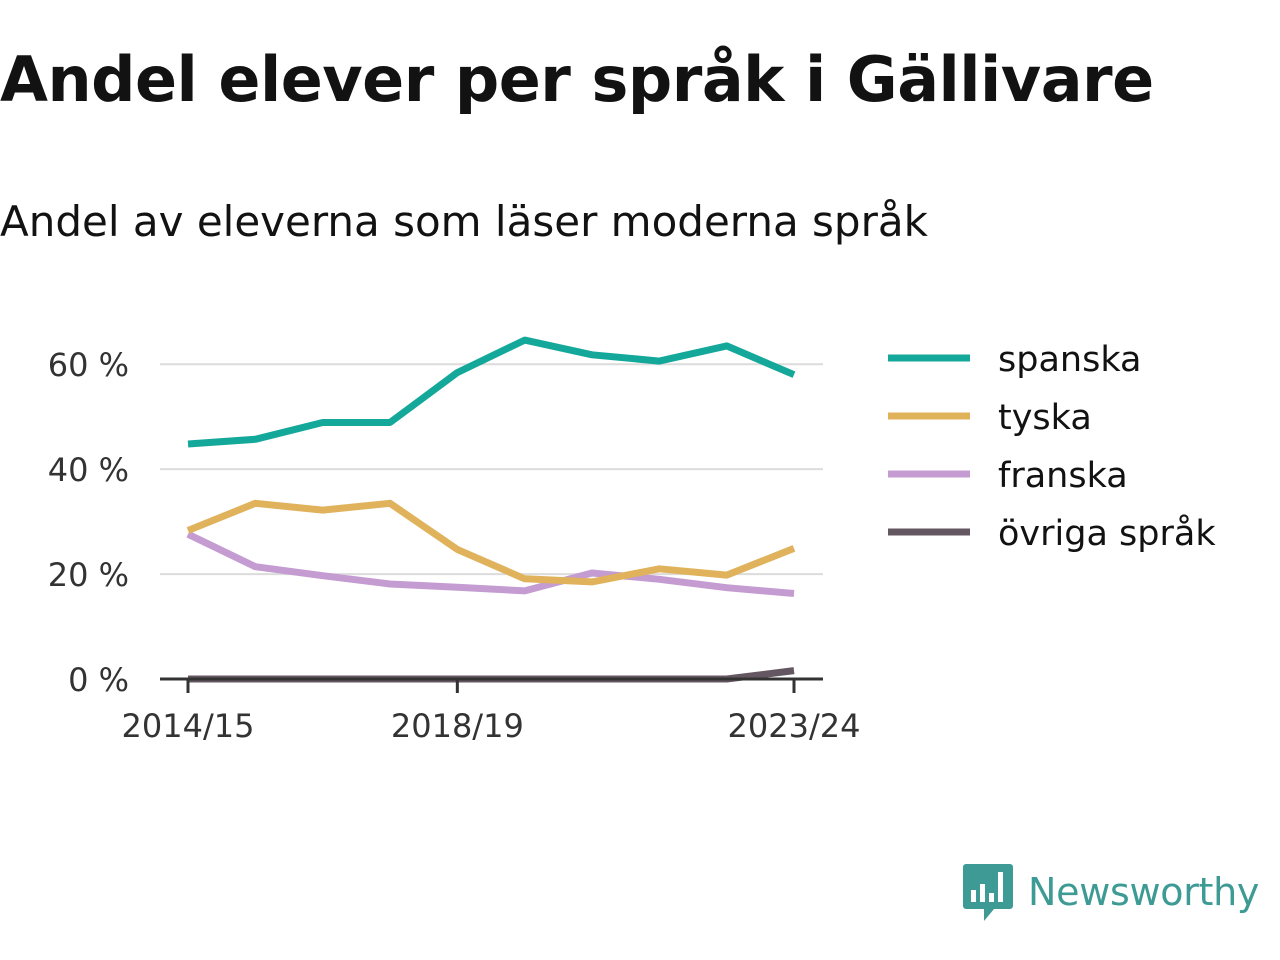 This screenshot has height=960, width=1280. What do you see at coordinates (98, 680) in the screenshot?
I see `y-tick-label: 0 %` at bounding box center [98, 680].